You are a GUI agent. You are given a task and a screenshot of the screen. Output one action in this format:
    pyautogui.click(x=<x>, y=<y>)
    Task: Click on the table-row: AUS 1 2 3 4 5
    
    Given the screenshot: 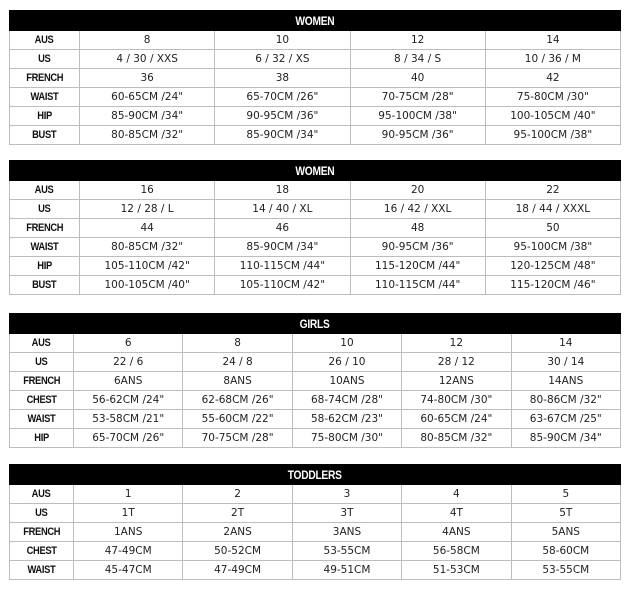 What is the action you would take?
    pyautogui.click(x=315, y=494)
    